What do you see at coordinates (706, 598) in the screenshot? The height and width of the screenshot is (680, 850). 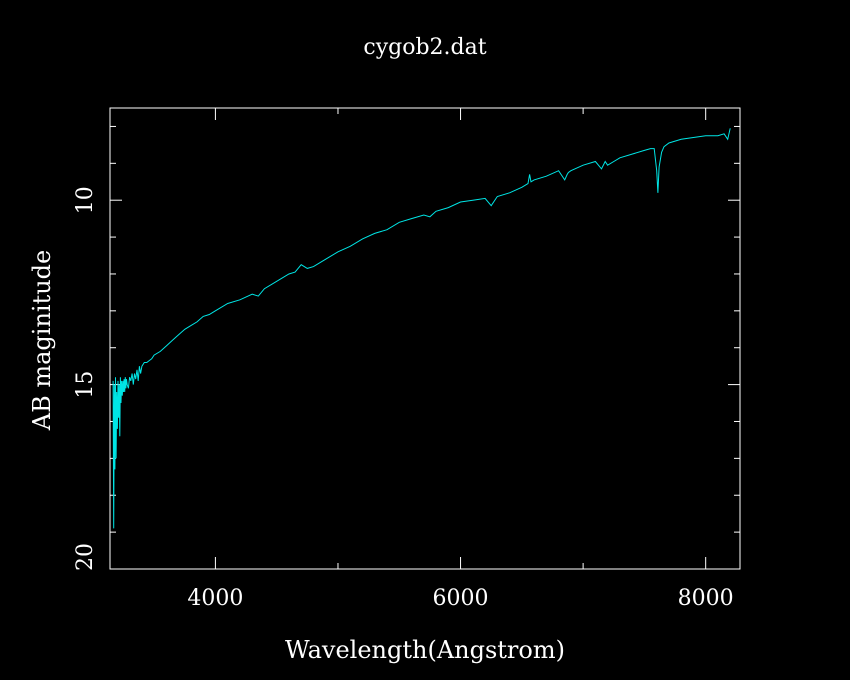 I see `x-tick-label: 8000` at bounding box center [706, 598].